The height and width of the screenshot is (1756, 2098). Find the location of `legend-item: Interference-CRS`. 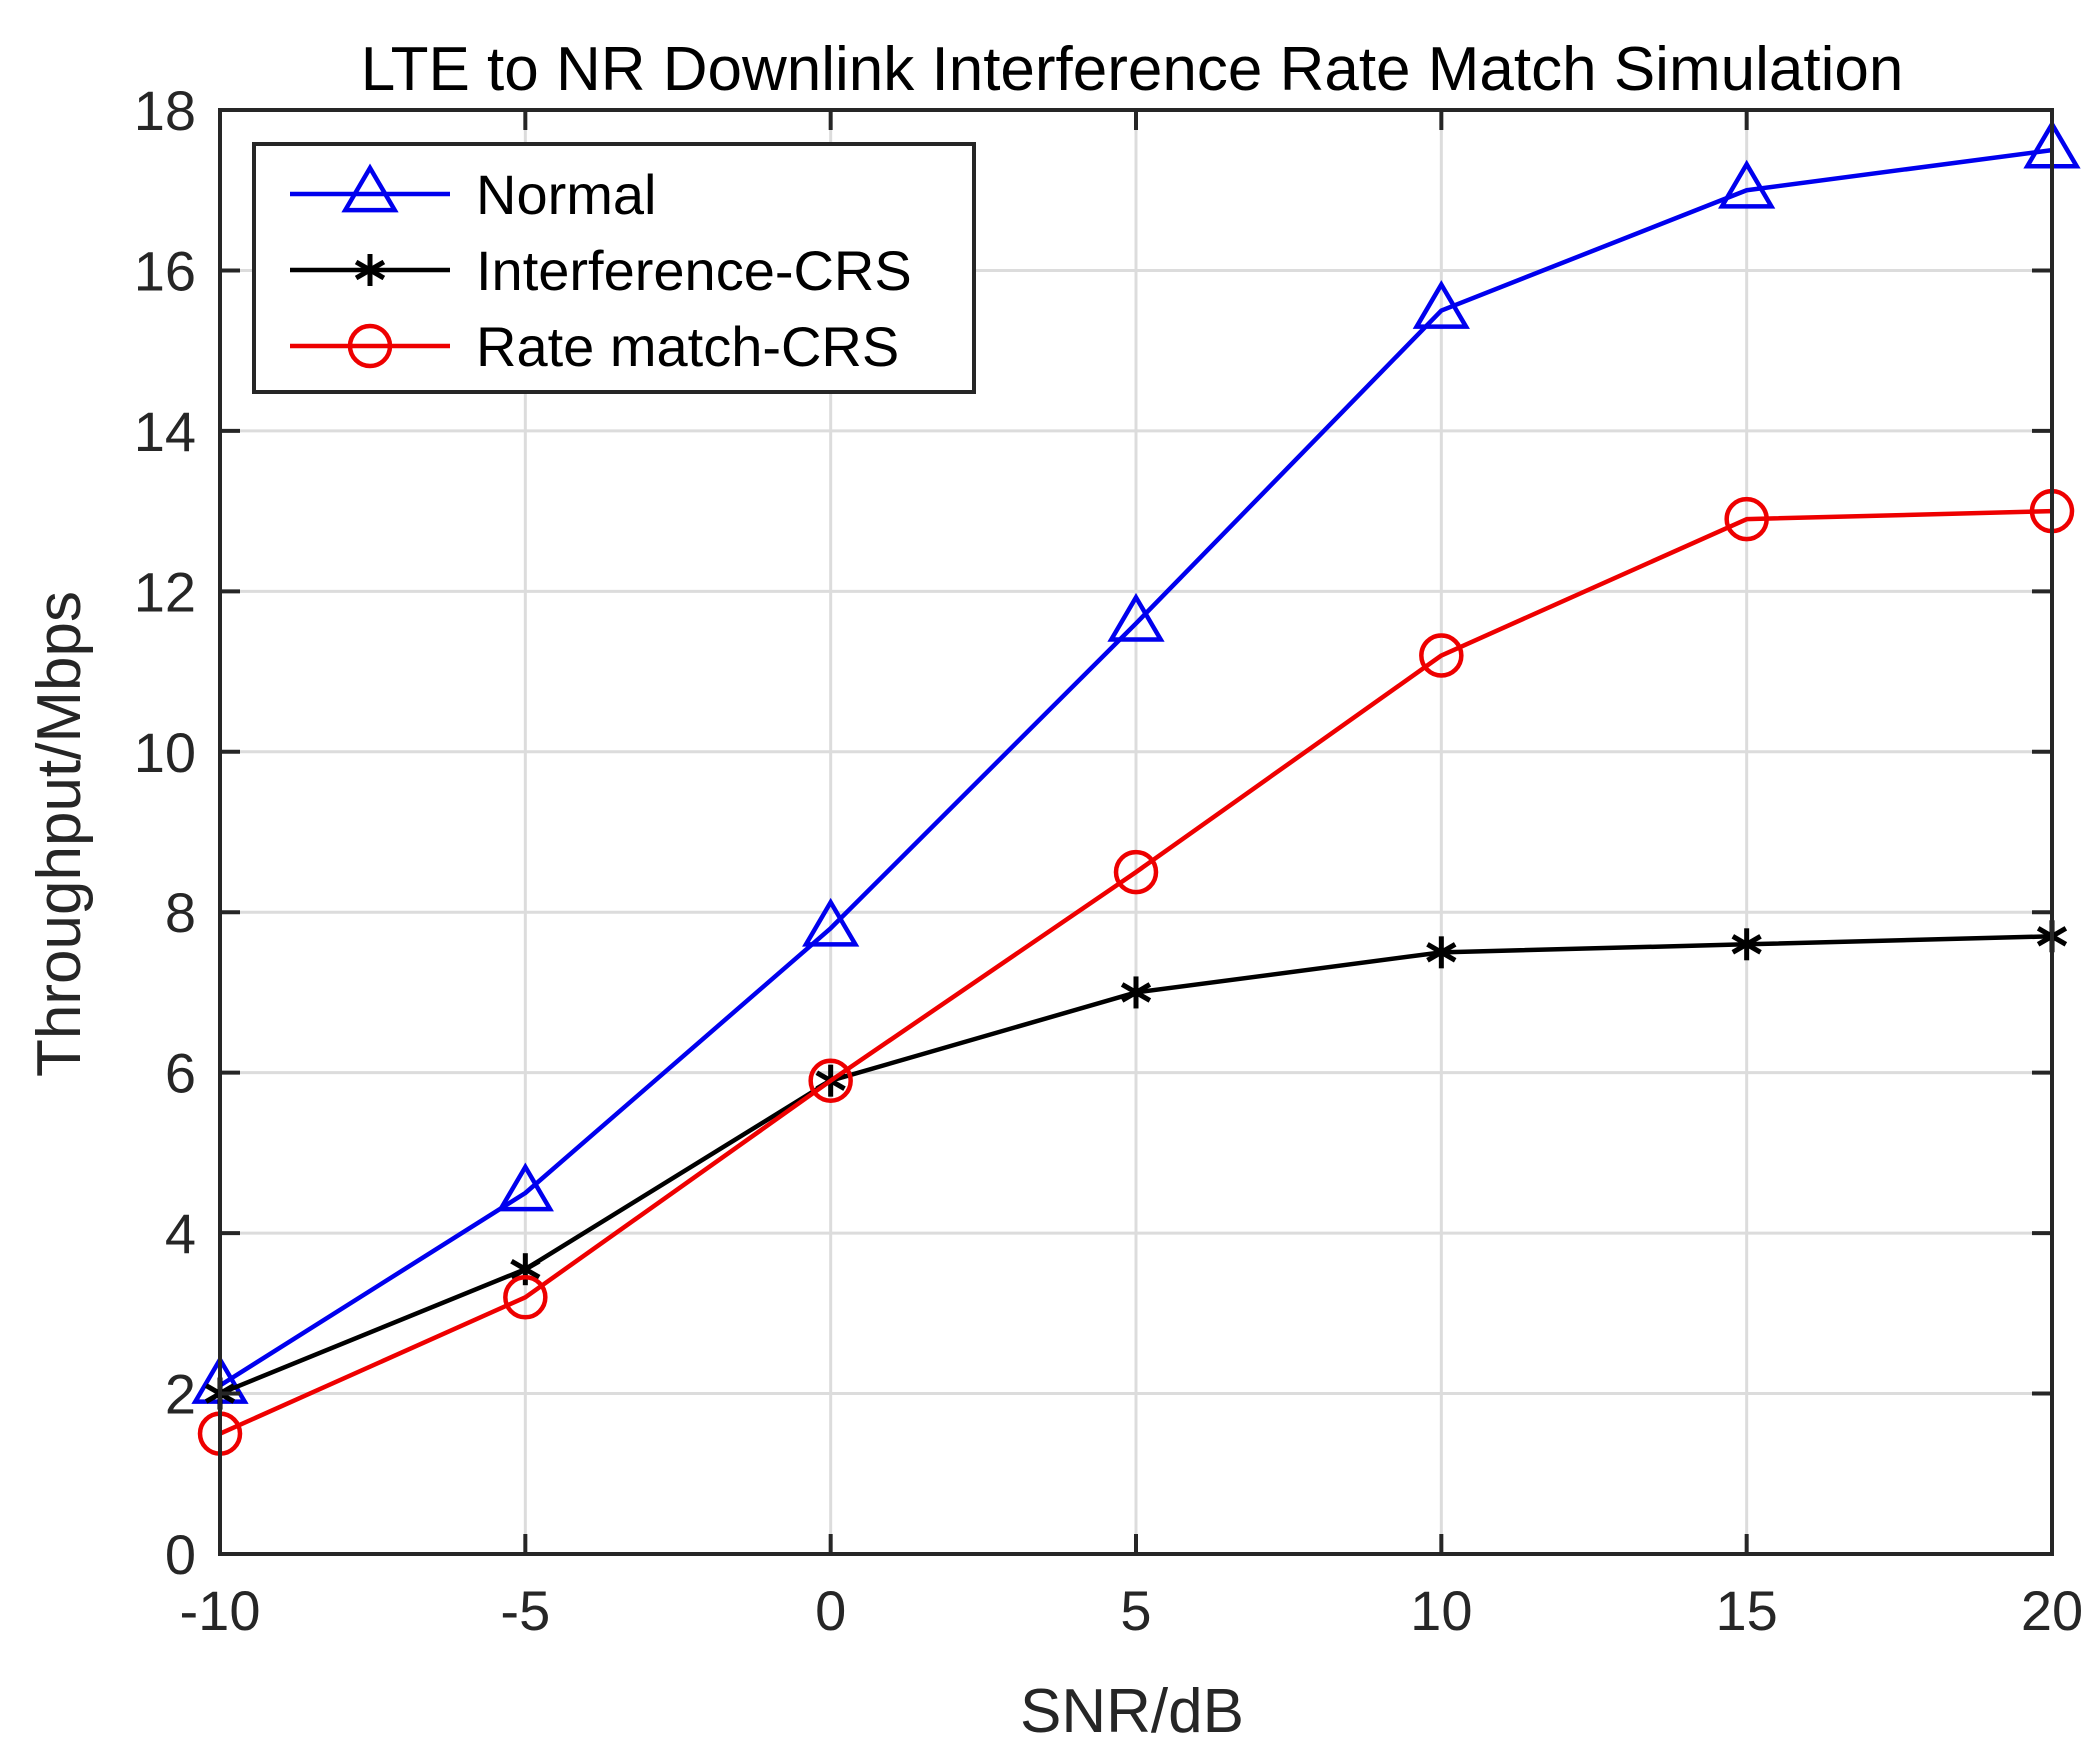

legend-item: Interference-CRS is located at coordinates (601, 270).